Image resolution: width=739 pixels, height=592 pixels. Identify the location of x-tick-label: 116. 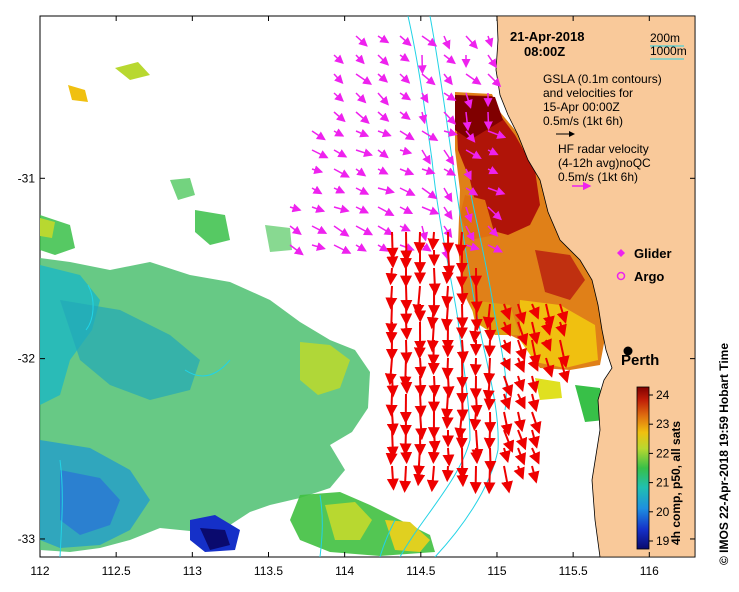
(649, 571).